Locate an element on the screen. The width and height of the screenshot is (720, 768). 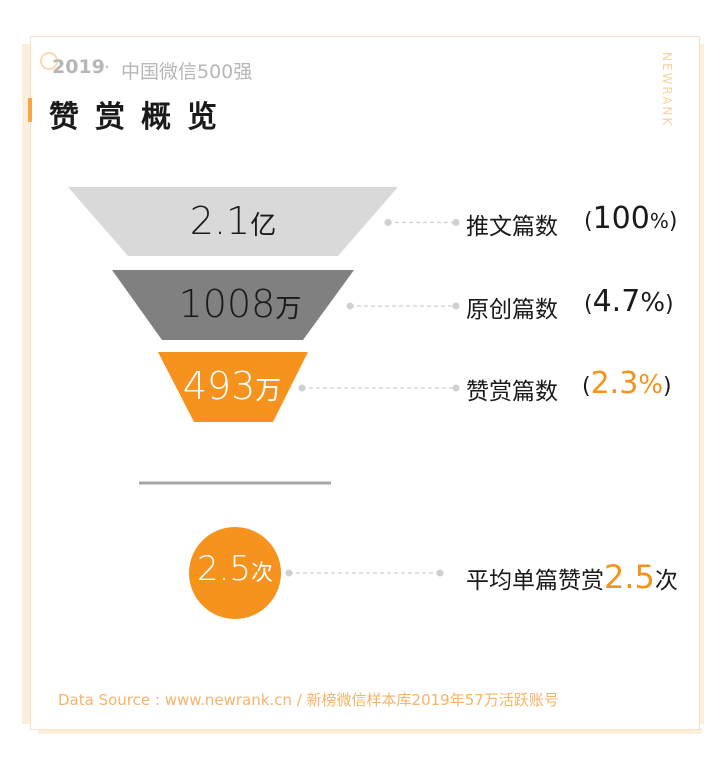
average-value: 2.5次 is located at coordinates (235, 569).